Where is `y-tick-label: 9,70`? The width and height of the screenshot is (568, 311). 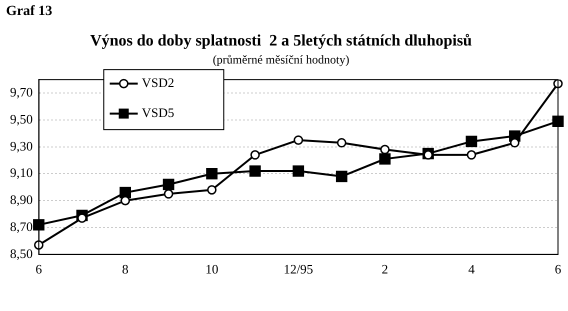 y-tick-label: 9,70 is located at coordinates (21, 92).